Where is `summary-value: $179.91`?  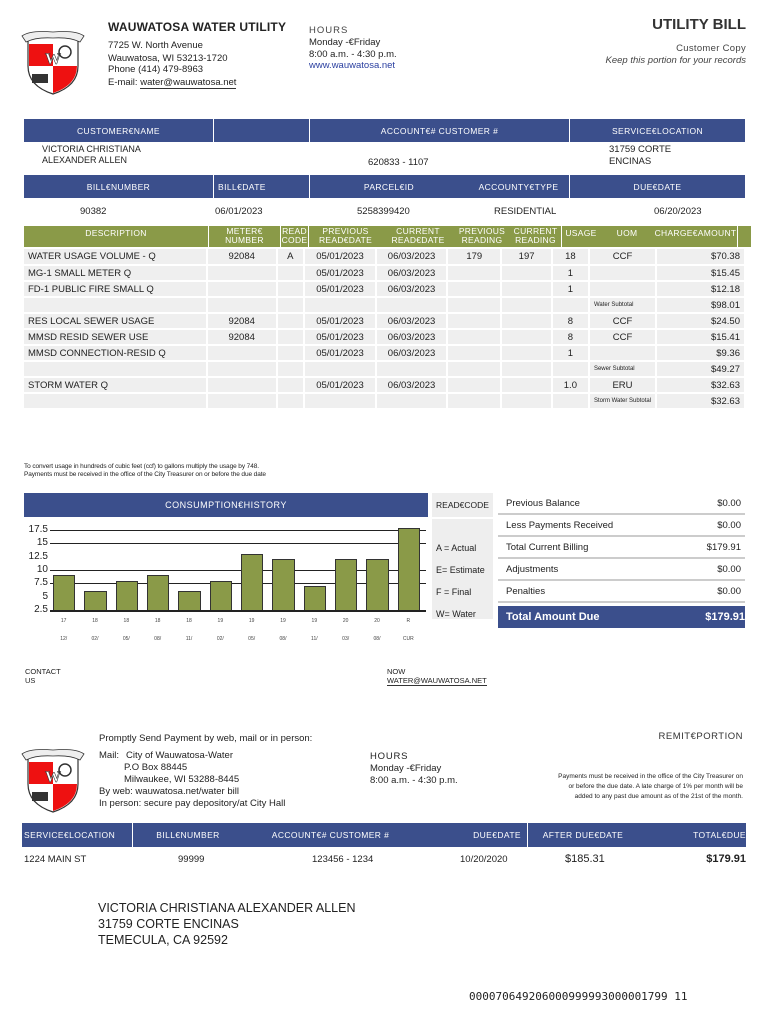 summary-value: $179.91 is located at coordinates (723, 547).